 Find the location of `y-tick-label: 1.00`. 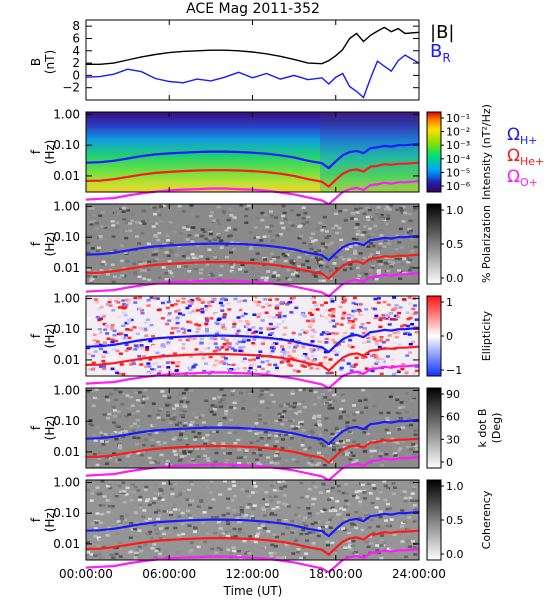

y-tick-label: 1.00 is located at coordinates (66, 482).